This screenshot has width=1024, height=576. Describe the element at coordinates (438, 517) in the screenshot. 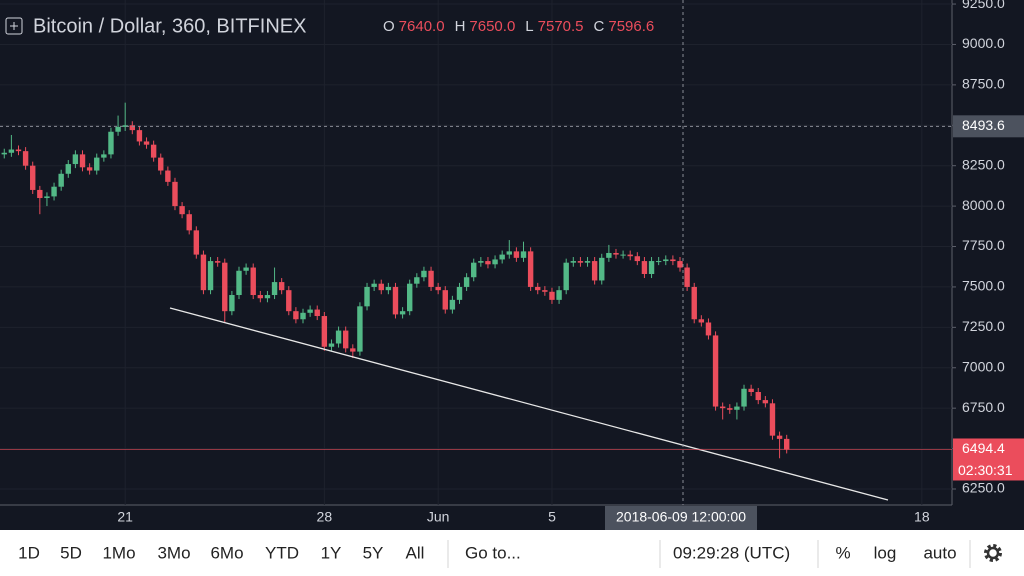

I see `x-tick-label: Jun` at that location.